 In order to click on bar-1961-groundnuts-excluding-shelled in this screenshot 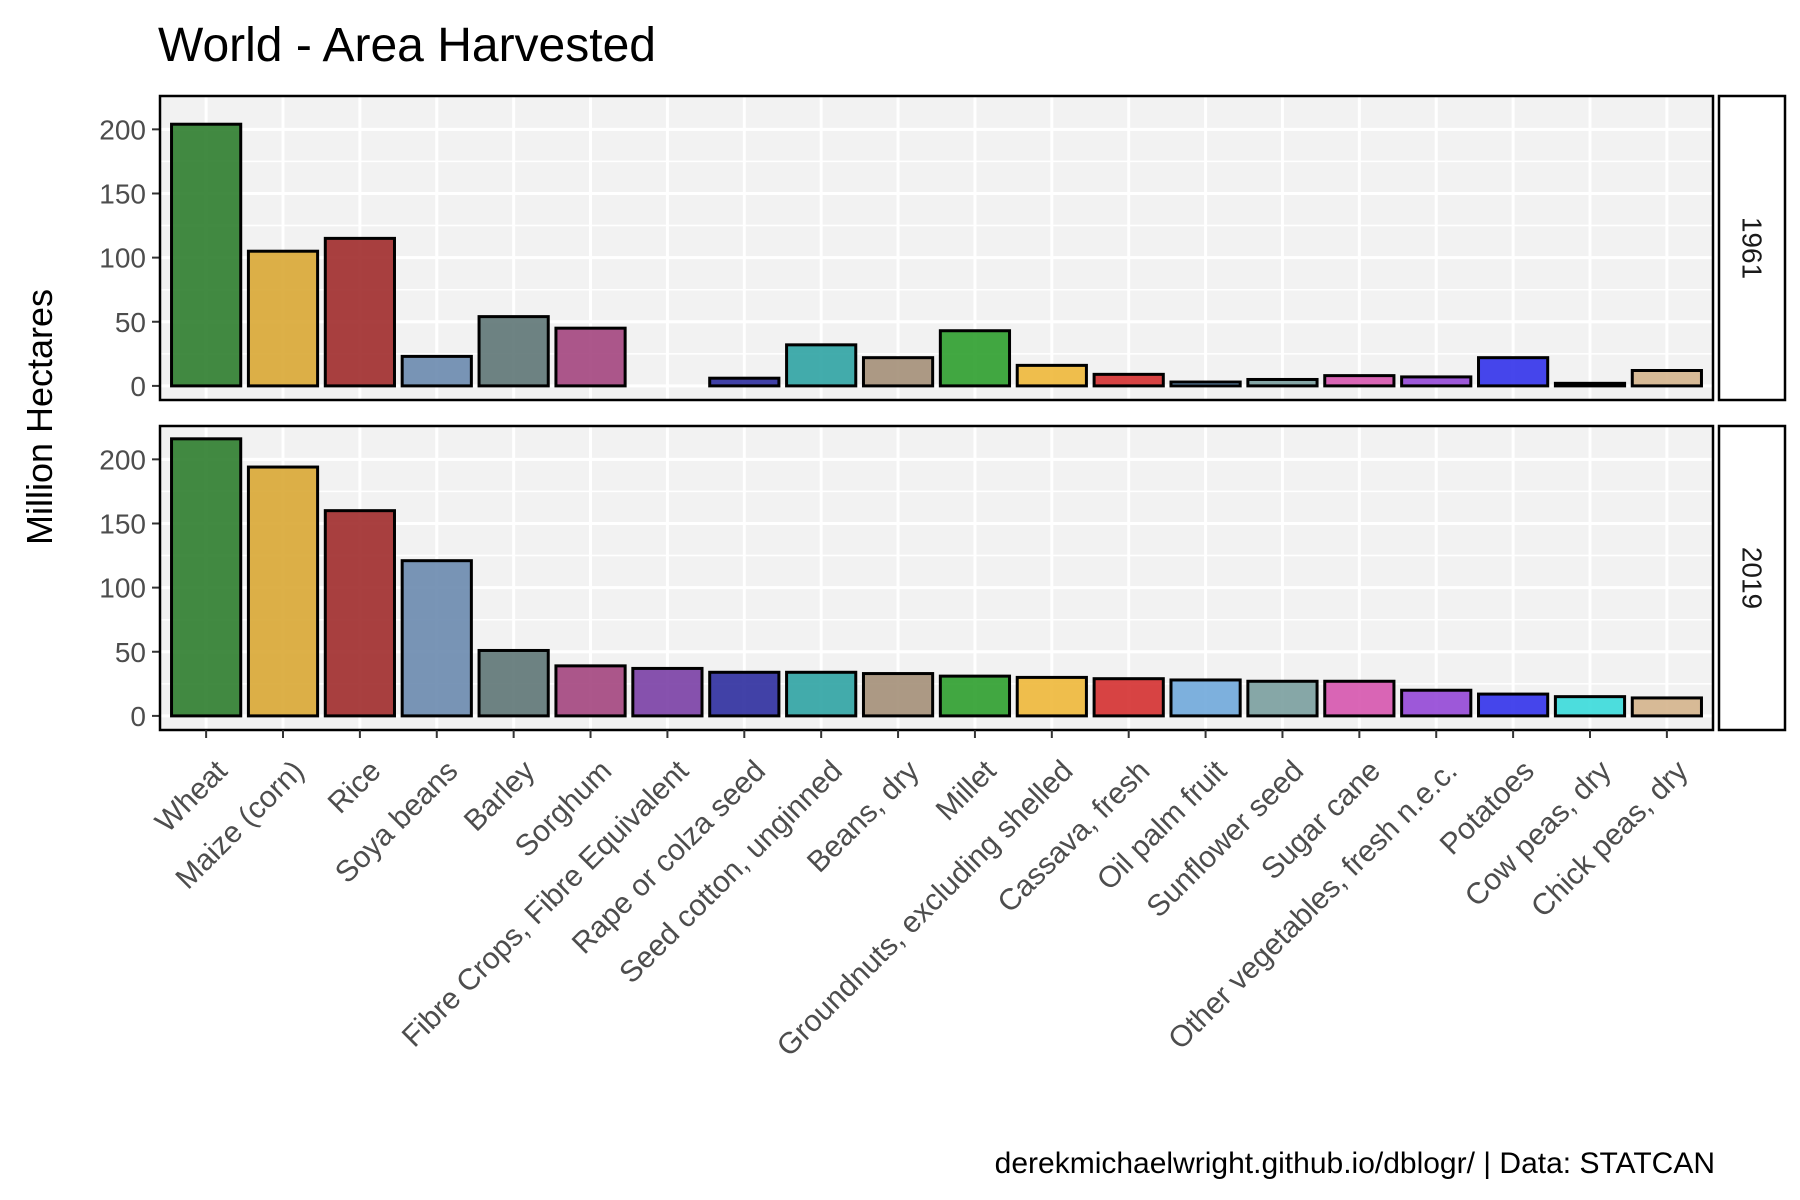, I will do `click(1051, 375)`.